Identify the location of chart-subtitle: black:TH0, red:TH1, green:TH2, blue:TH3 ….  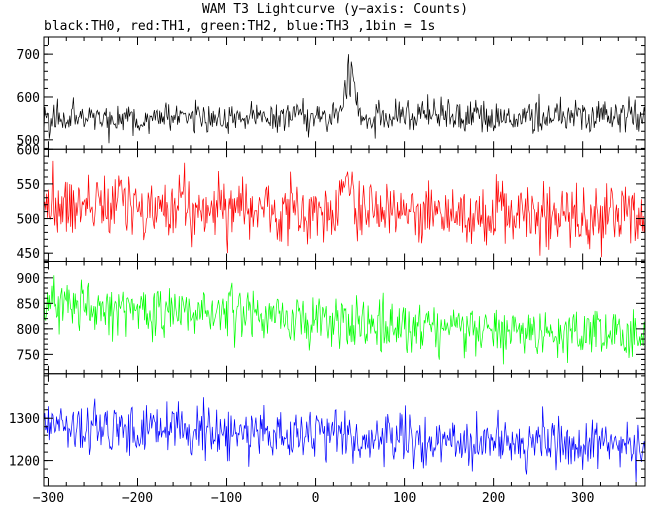
(239, 26).